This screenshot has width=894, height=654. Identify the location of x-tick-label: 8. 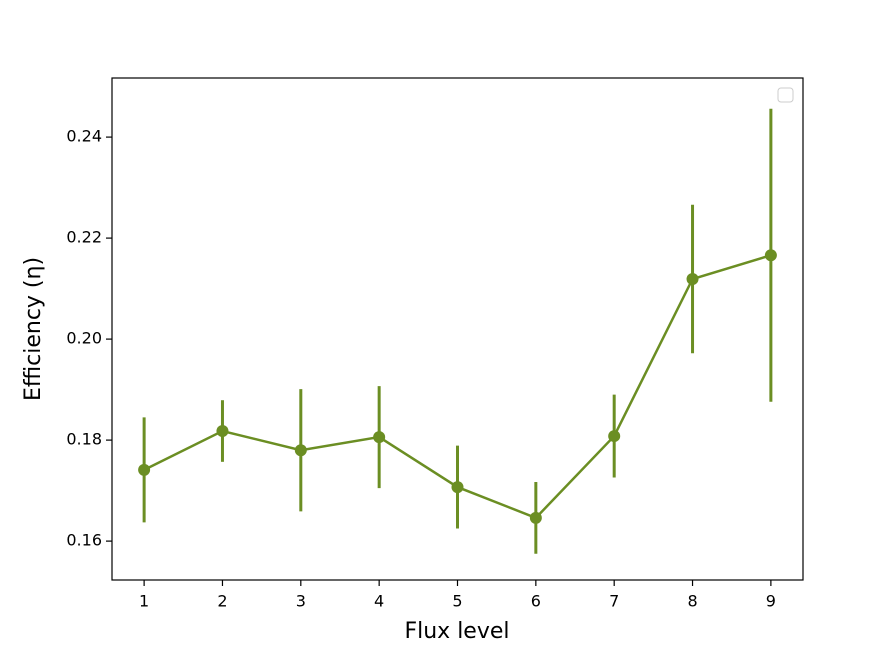
(692, 601).